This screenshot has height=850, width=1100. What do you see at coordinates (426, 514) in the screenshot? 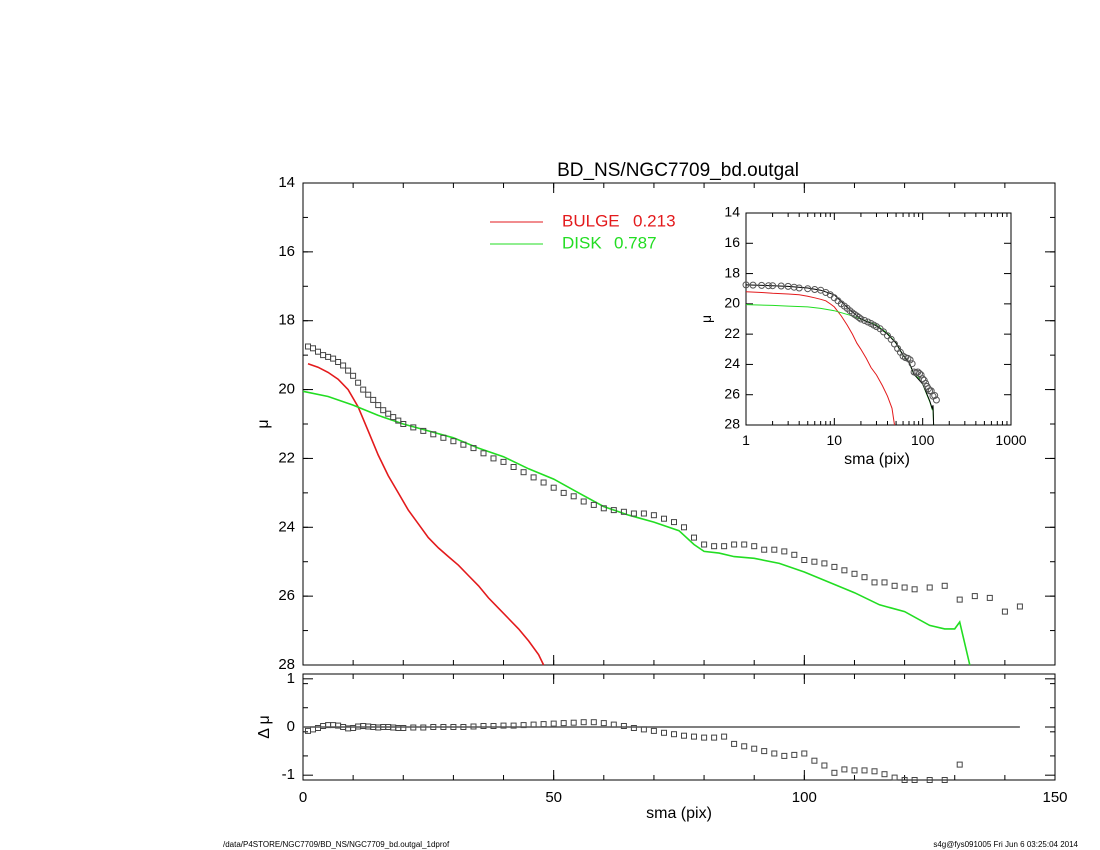
I see `main-bulge-line` at bounding box center [426, 514].